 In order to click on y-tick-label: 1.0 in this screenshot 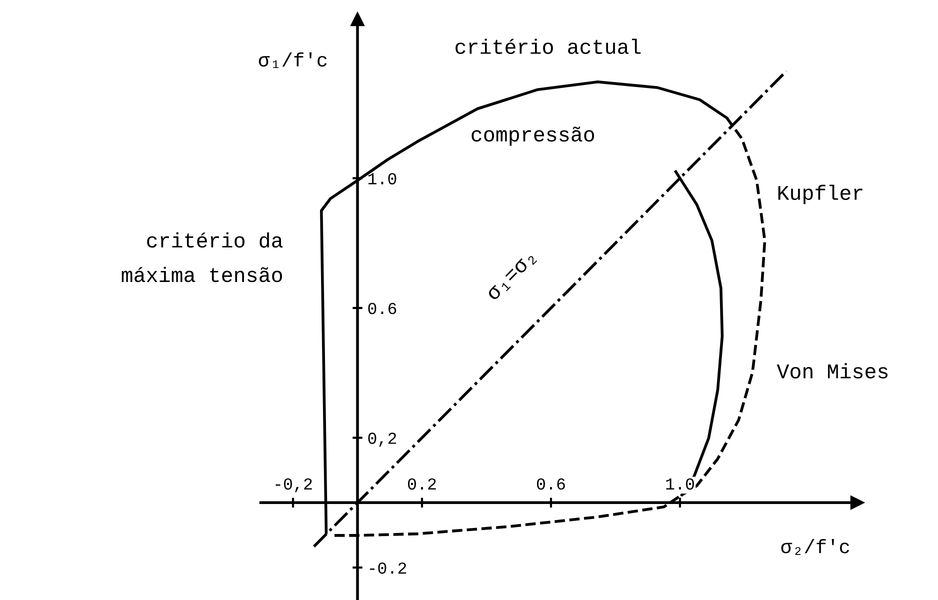, I will do `click(382, 178)`.